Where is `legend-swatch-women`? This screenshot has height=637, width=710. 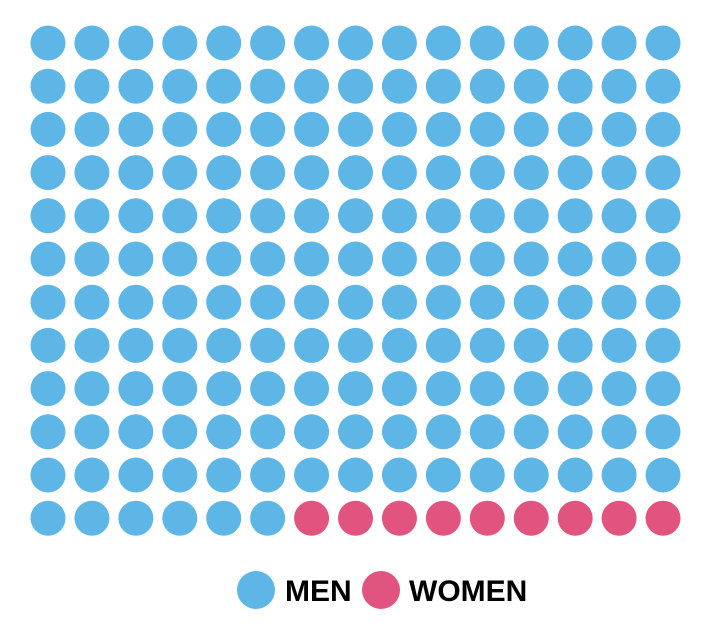 legend-swatch-women is located at coordinates (381, 590).